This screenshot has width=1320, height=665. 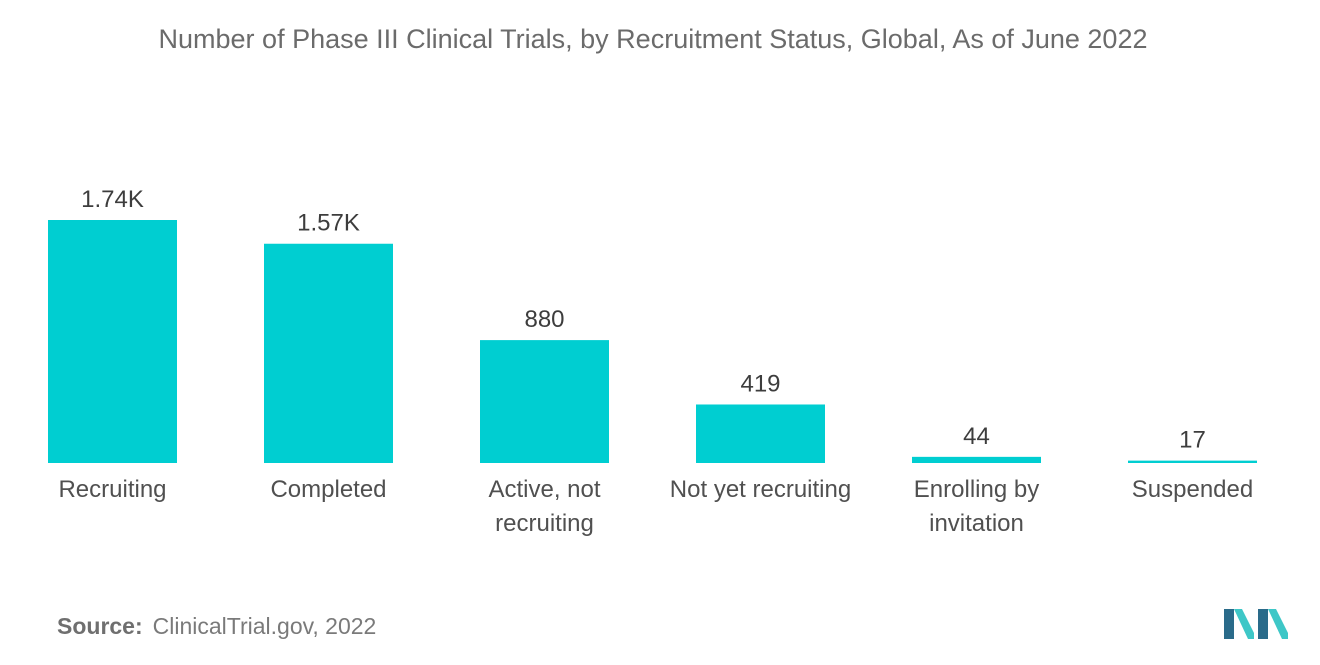 I want to click on data-label: 1.57K, so click(x=328, y=223).